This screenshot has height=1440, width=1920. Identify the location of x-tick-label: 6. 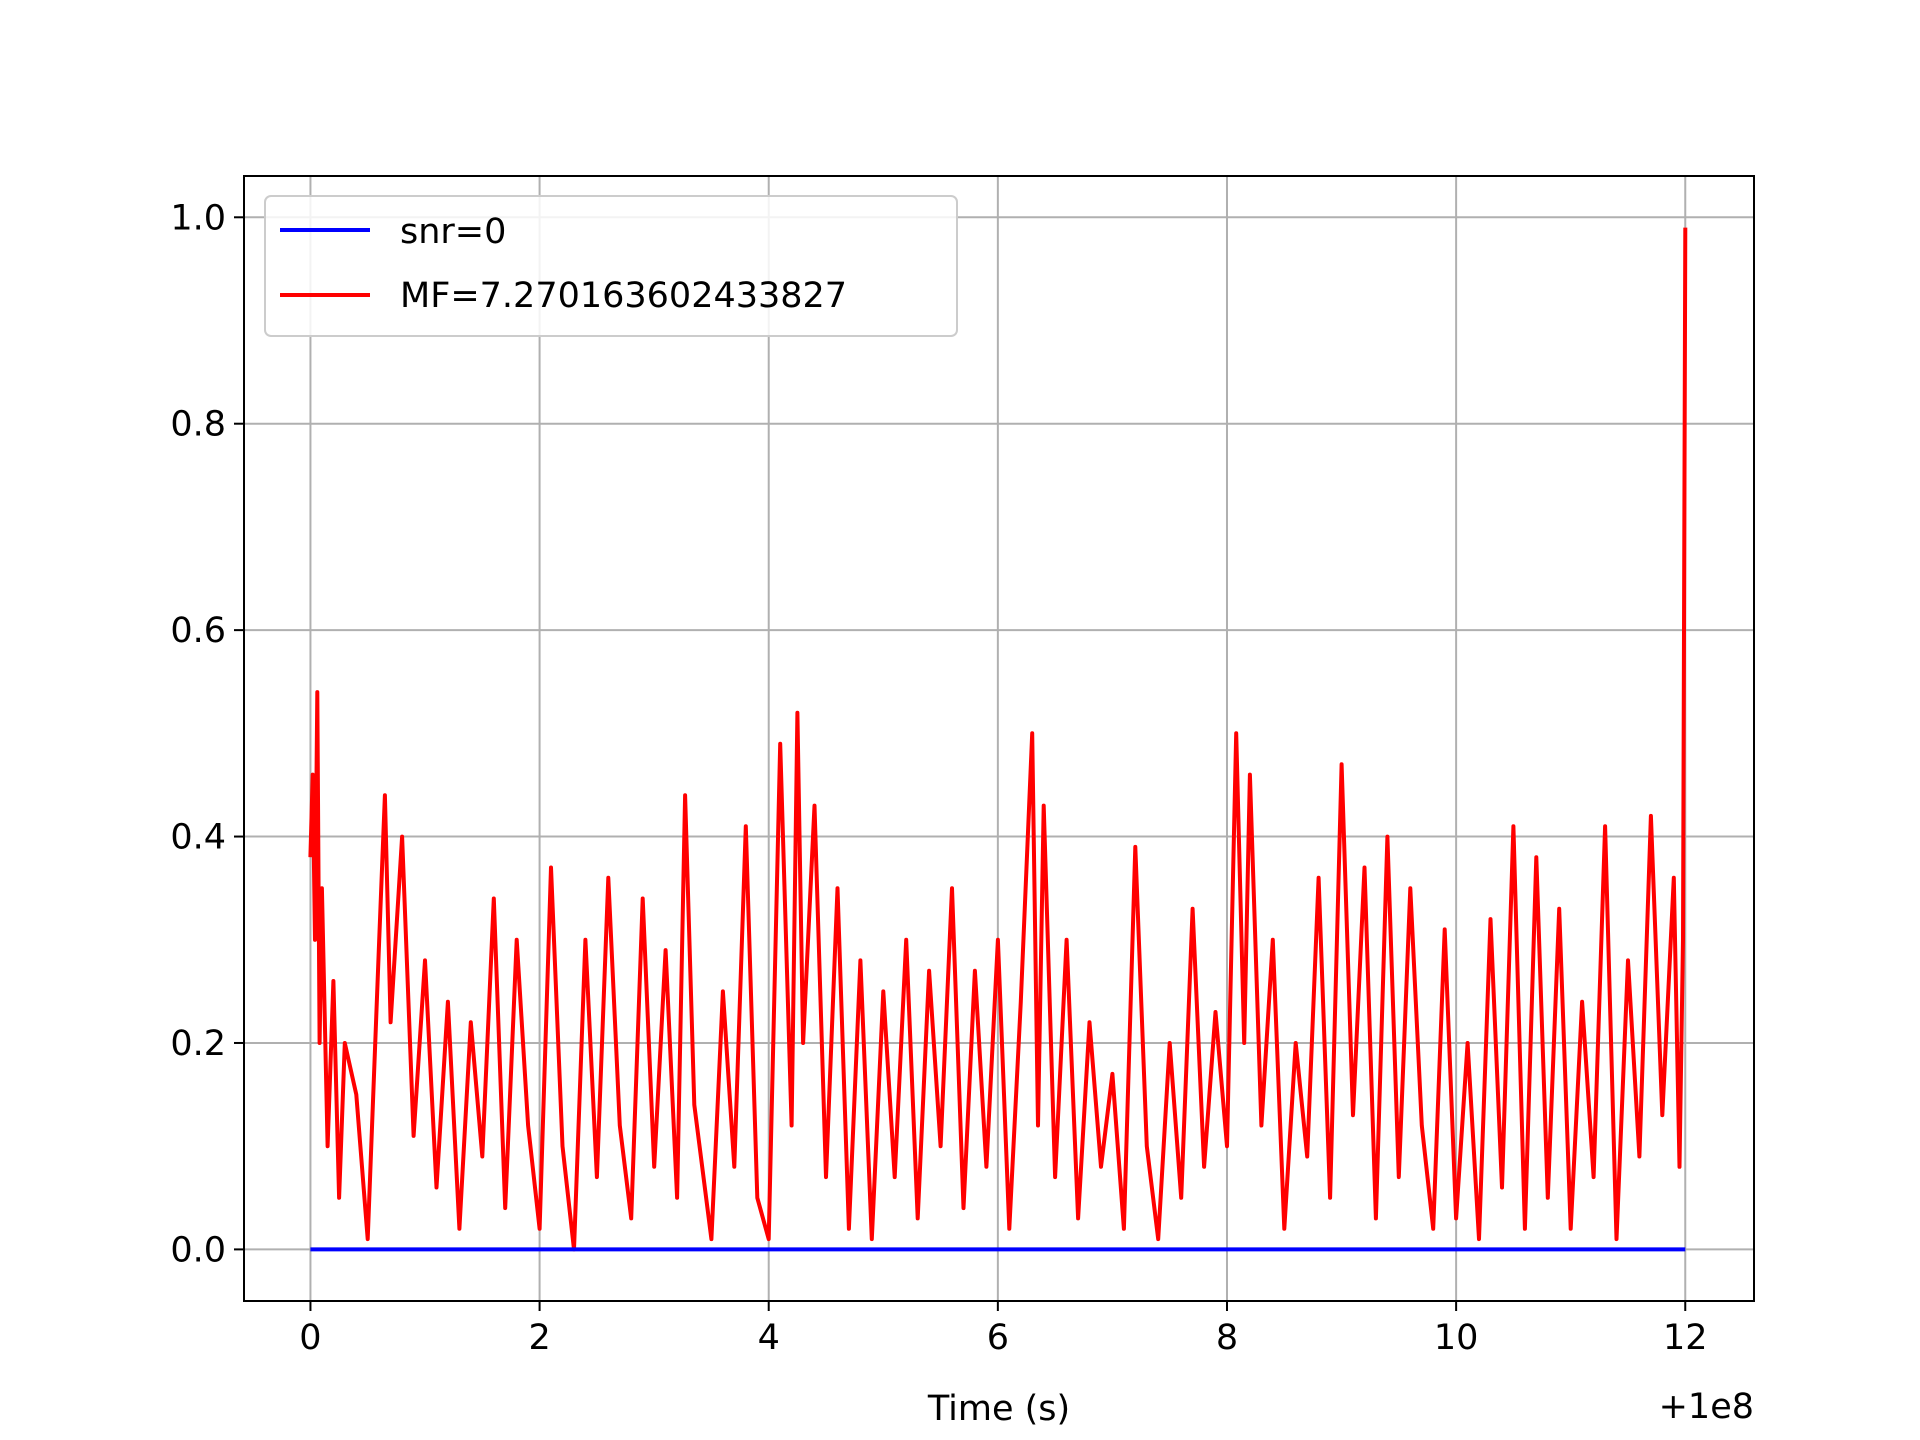
(998, 1338).